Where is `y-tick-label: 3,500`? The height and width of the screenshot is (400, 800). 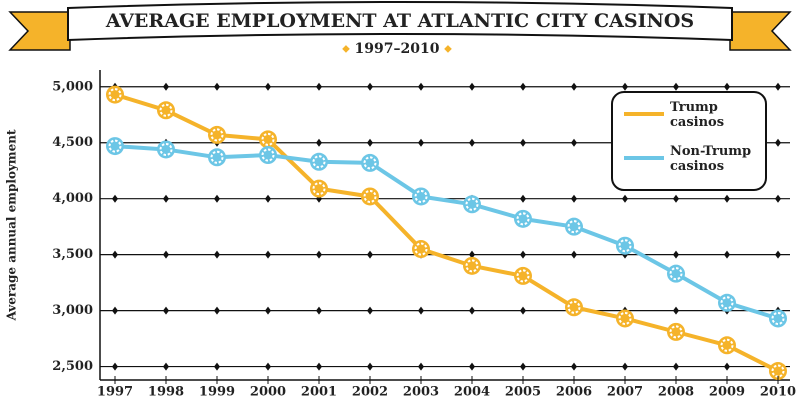
y-tick-label: 3,500 is located at coordinates (72, 254).